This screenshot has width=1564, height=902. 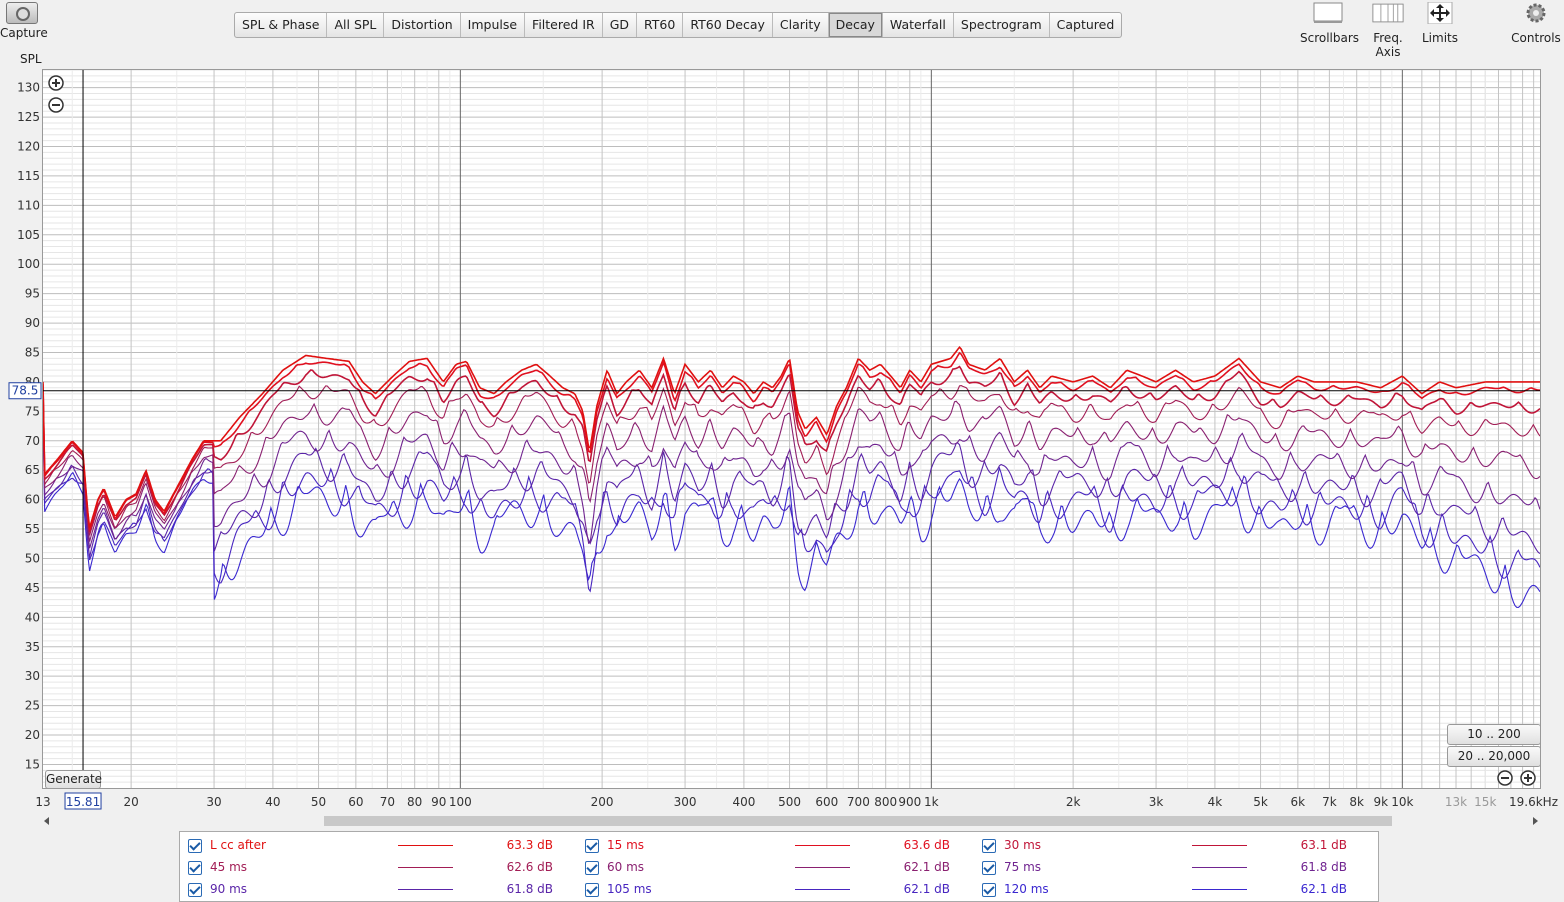 What do you see at coordinates (28, 235) in the screenshot?
I see `y-tick-label: 105` at bounding box center [28, 235].